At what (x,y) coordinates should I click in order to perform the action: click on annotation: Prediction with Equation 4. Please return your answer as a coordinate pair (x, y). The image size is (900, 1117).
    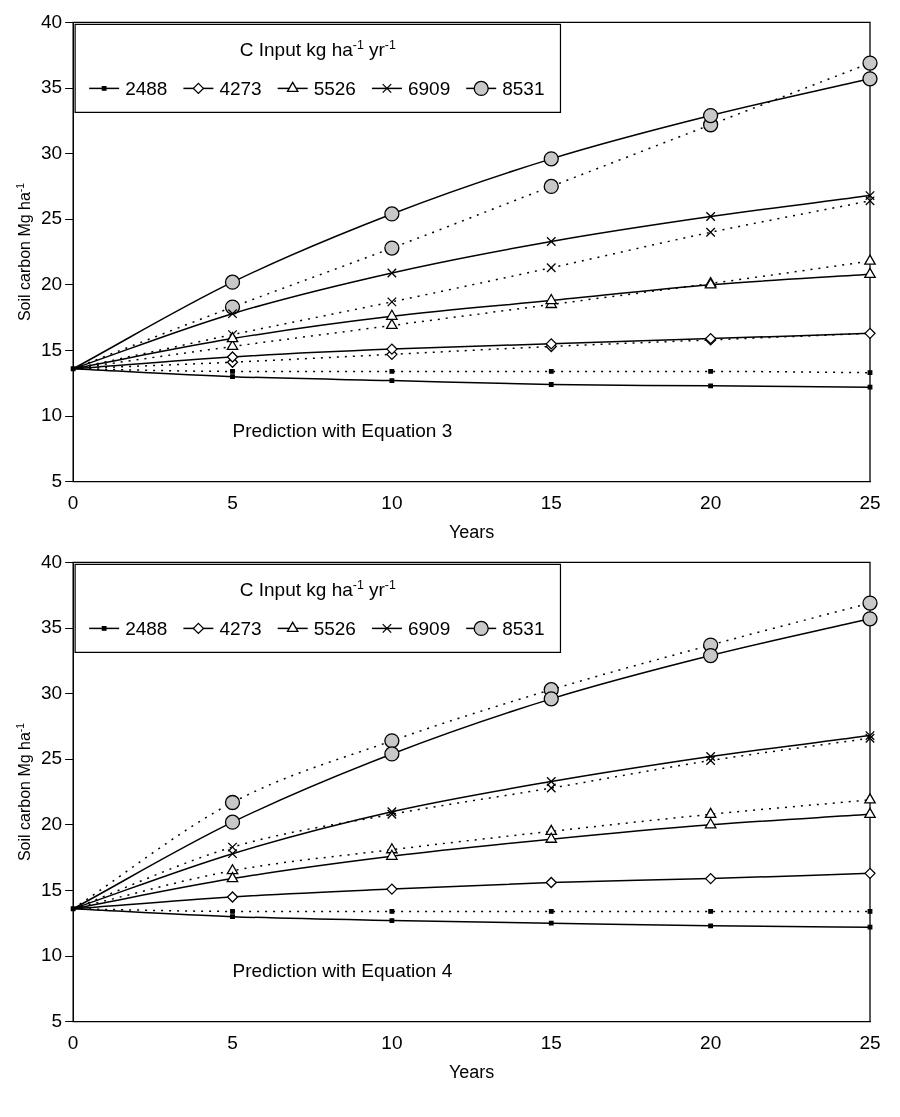
    Looking at the image, I should click on (342, 970).